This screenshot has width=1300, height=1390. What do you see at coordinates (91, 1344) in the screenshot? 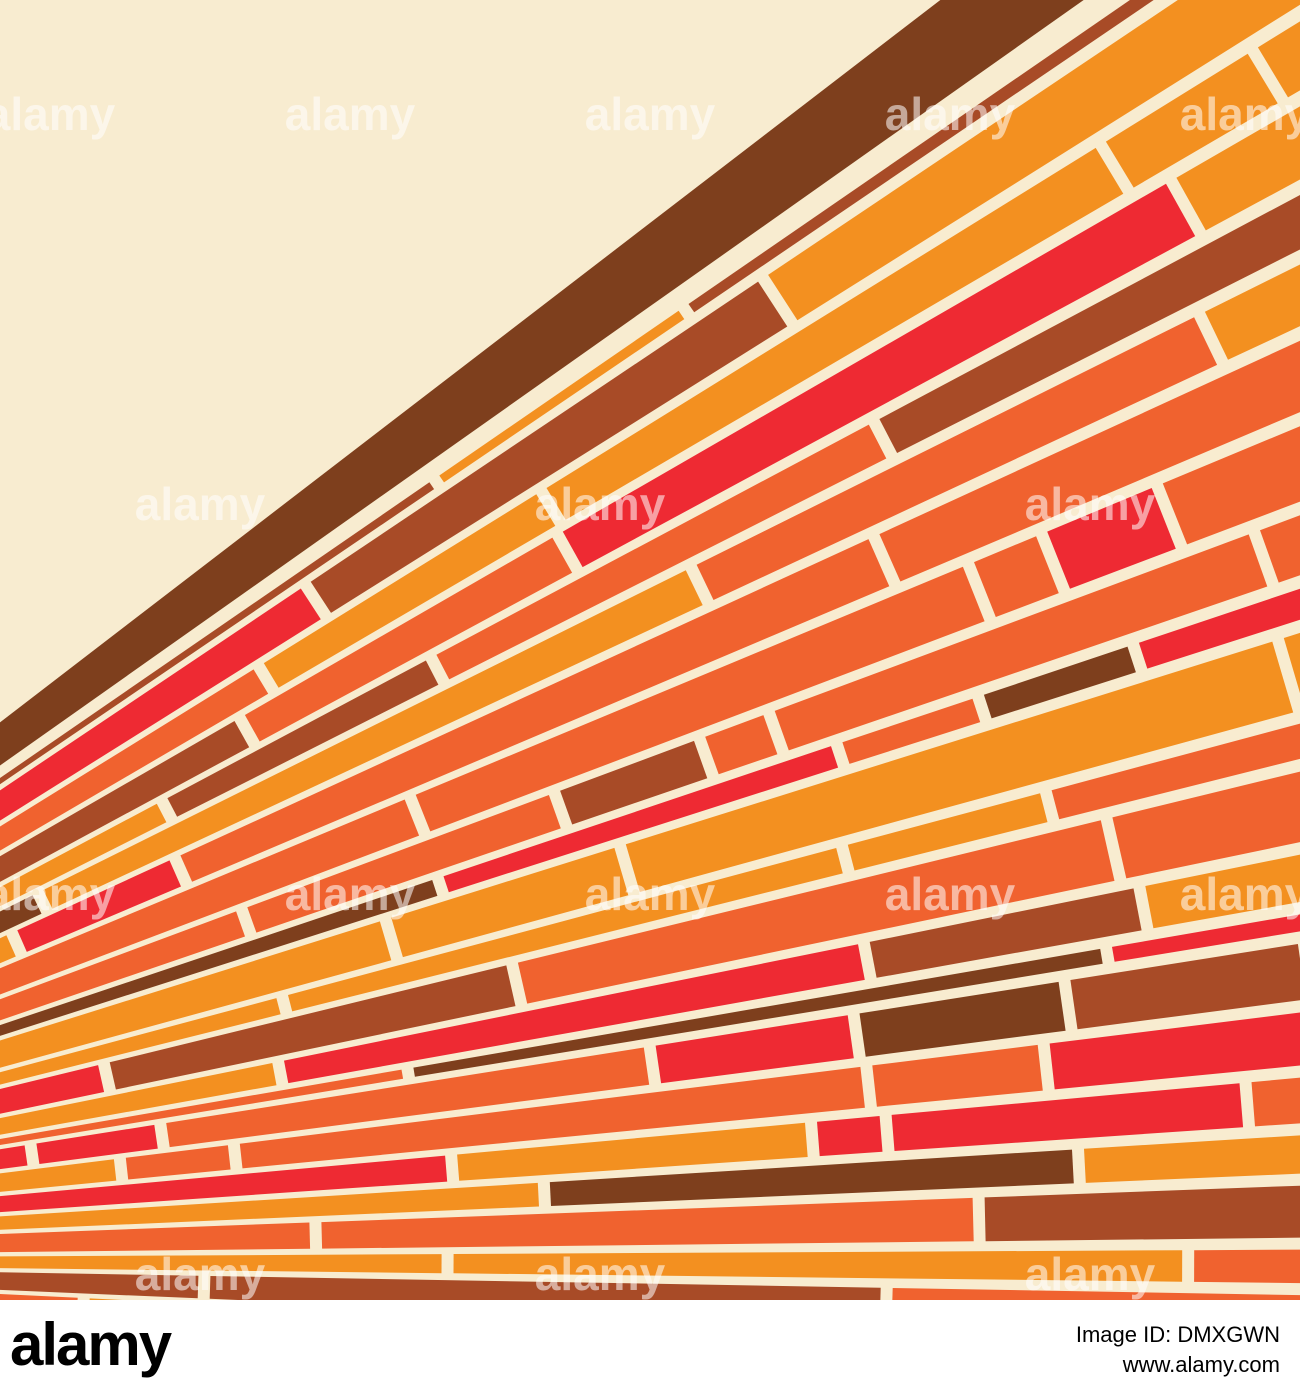
I see `logo: alamy` at bounding box center [91, 1344].